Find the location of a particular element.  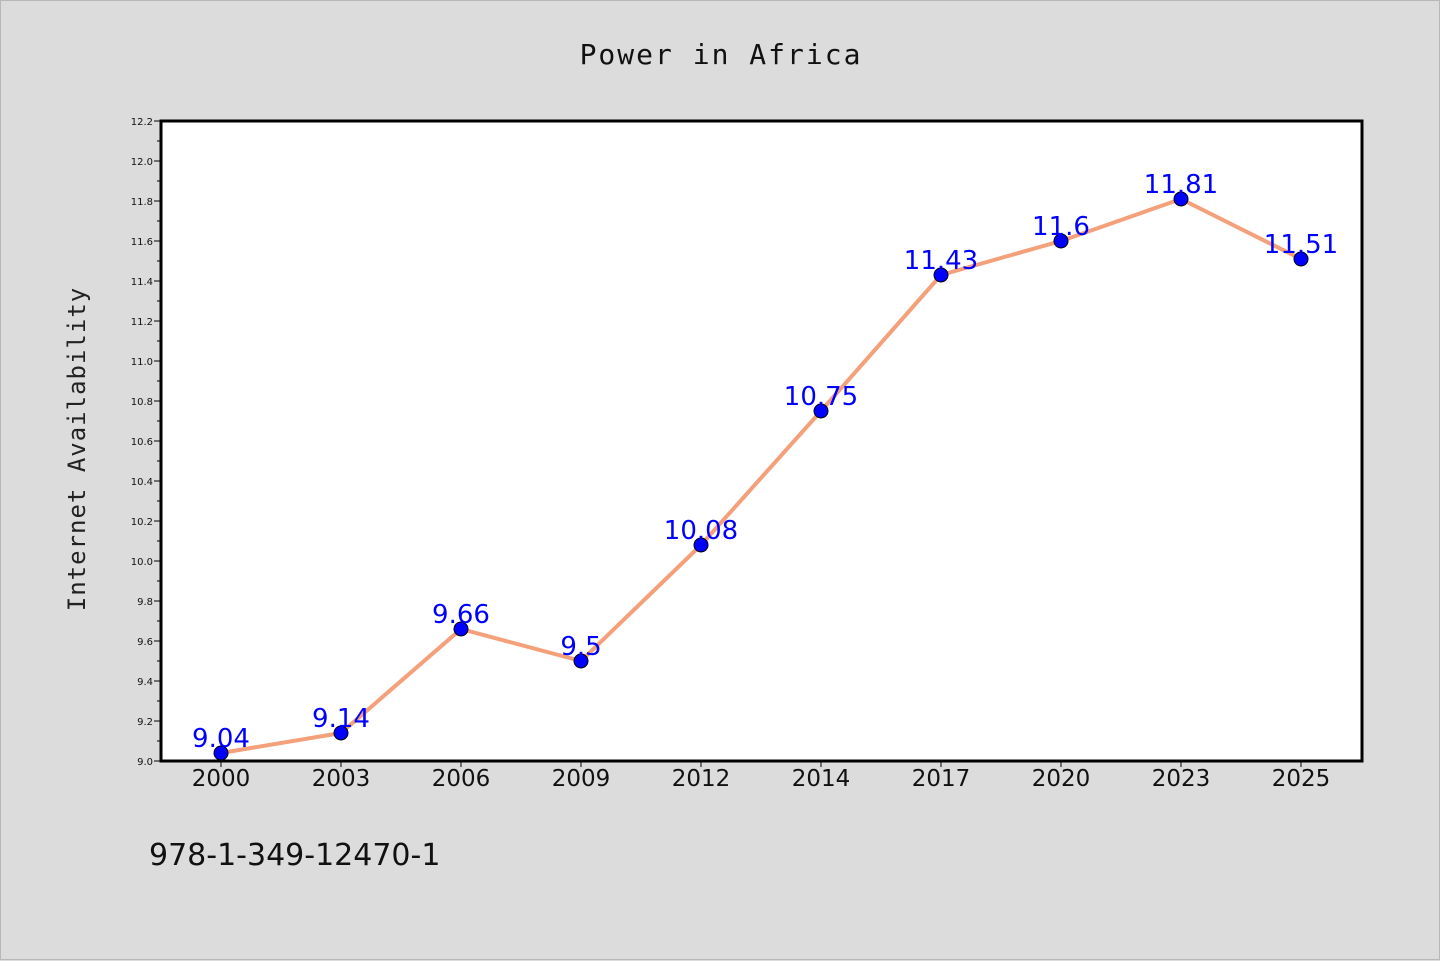

y-tick-label: 11.6 is located at coordinates (142, 242).